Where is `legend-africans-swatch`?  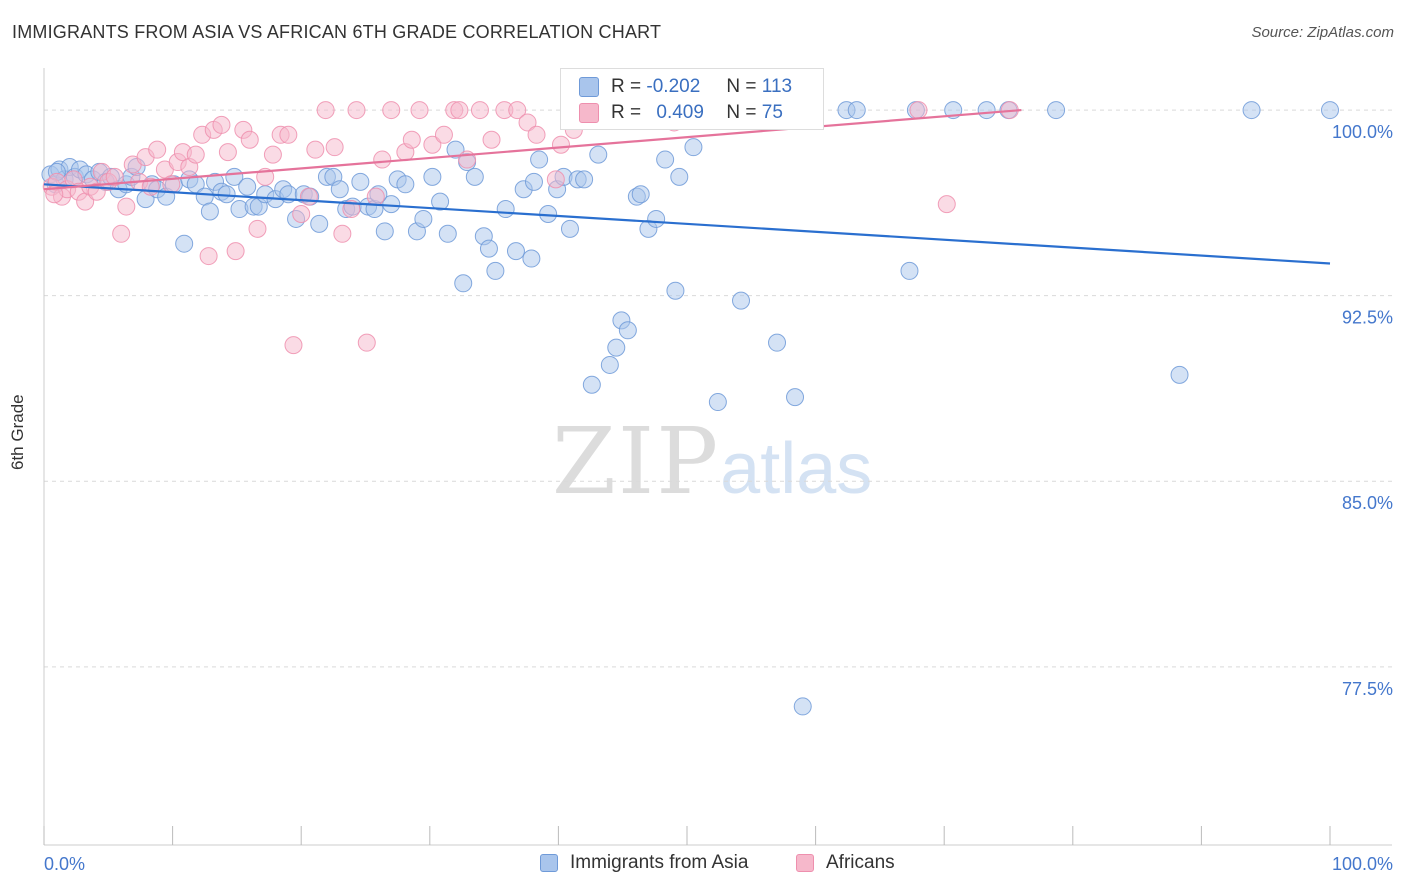 legend-africans-swatch is located at coordinates (805, 863).